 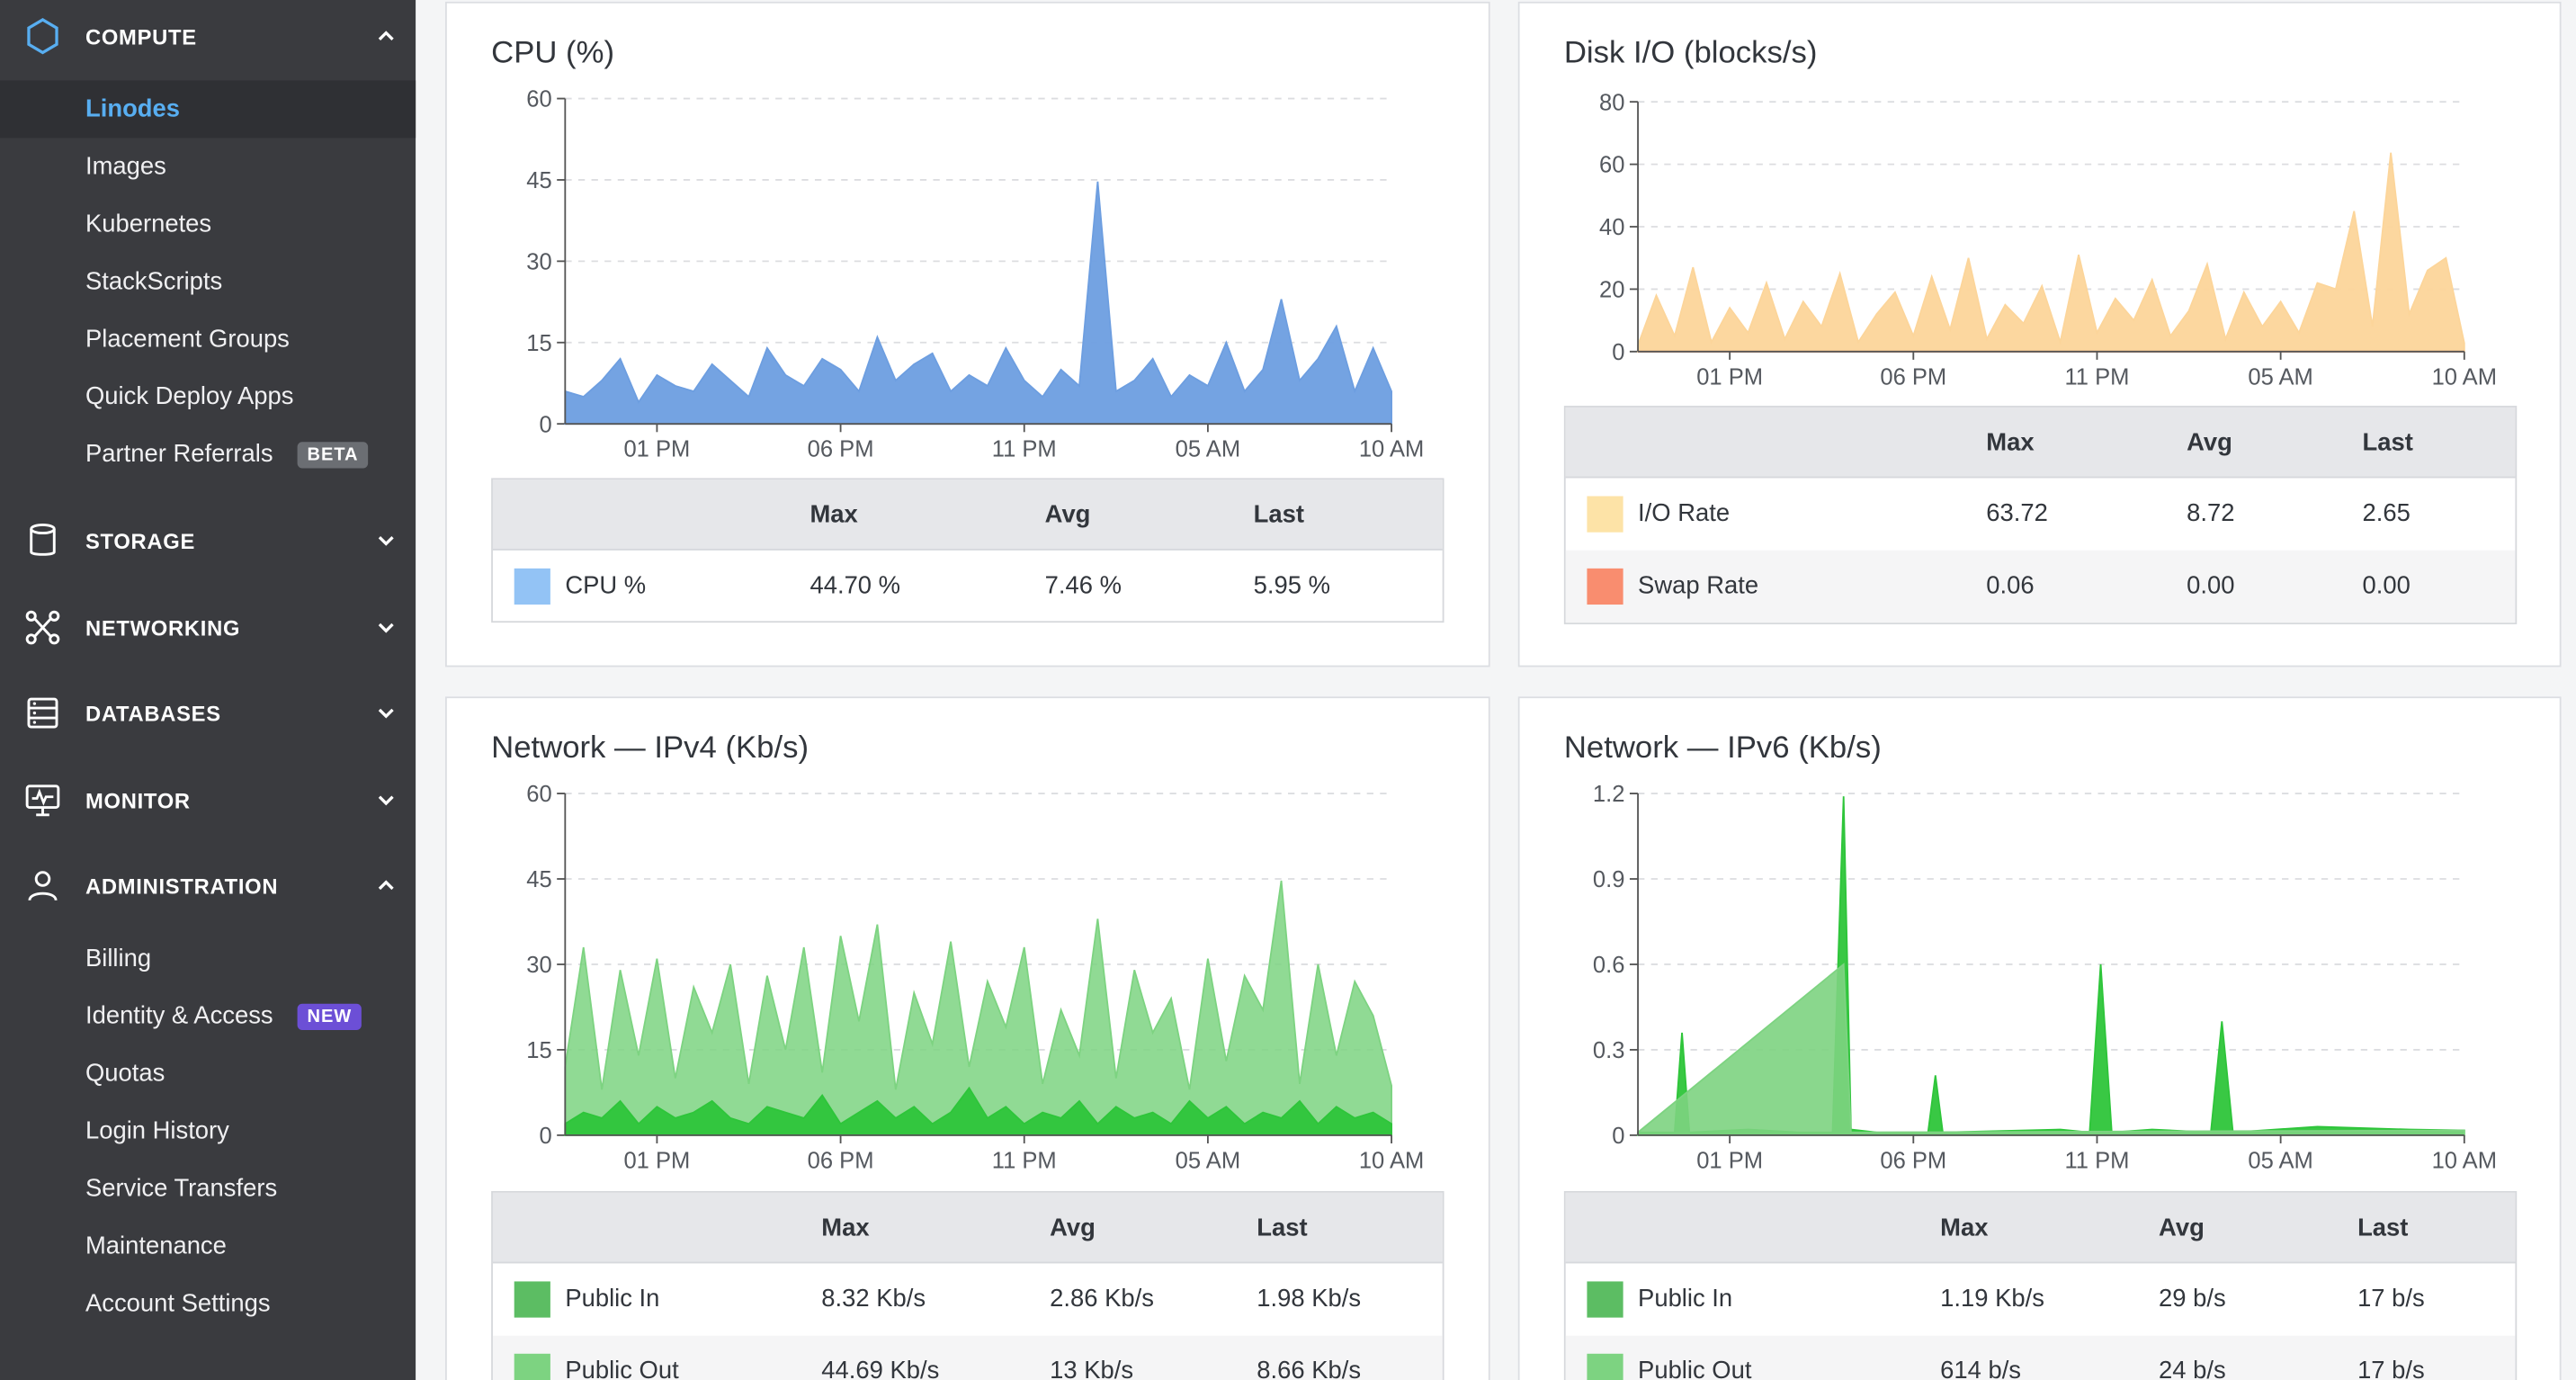 I want to click on legend-last: 0.00, so click(x=2386, y=585).